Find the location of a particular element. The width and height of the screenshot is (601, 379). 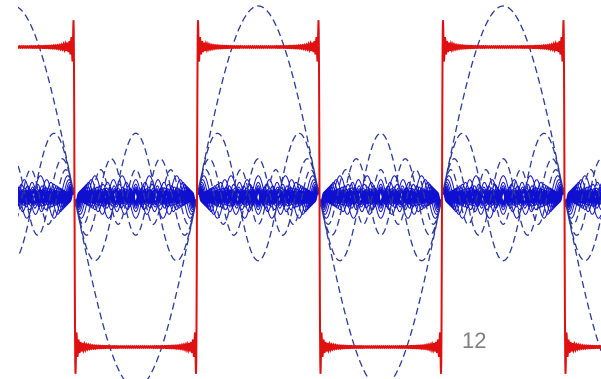

harmonic is located at coordinates (309, 197).